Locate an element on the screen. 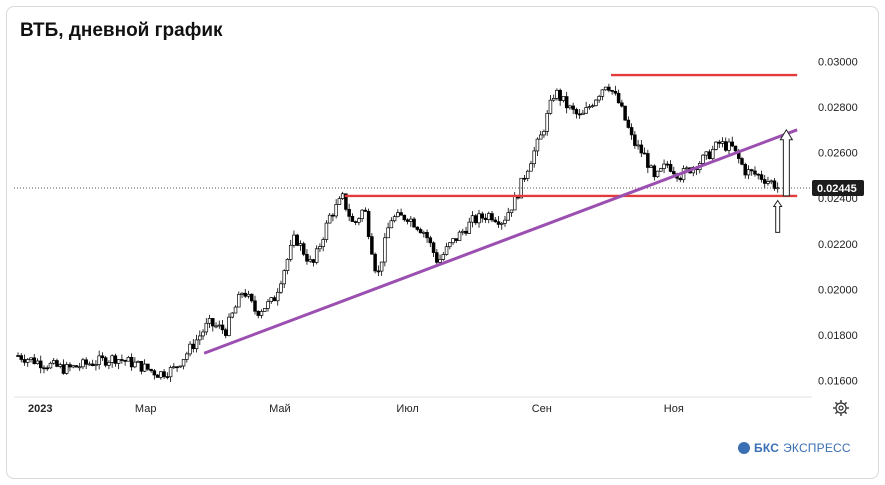 This screenshot has height=485, width=885. y-tick-label: 0.01600 is located at coordinates (838, 382).